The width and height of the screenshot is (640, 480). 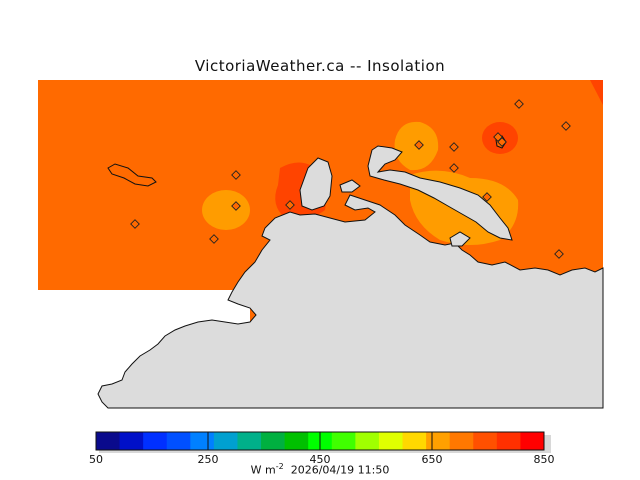 What do you see at coordinates (263, 470) in the screenshot?
I see `unit-label: W m` at bounding box center [263, 470].